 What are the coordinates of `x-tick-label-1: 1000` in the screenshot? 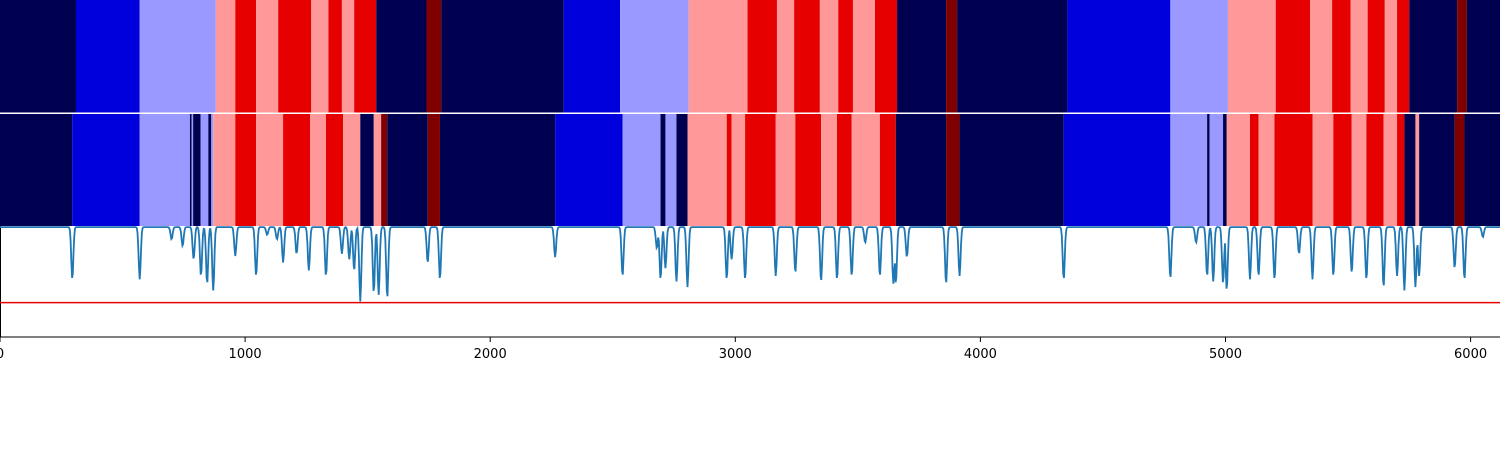 It's located at (245, 354).